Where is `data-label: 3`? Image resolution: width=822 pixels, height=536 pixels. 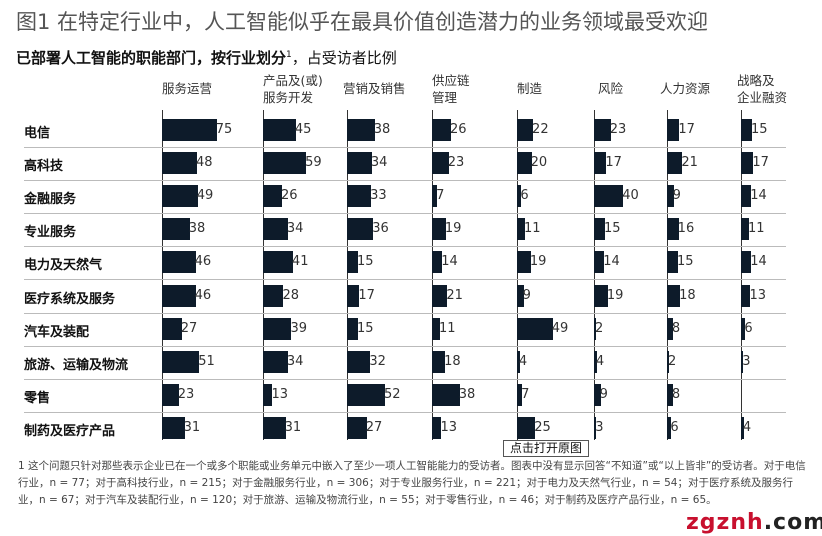
data-label: 3 is located at coordinates (599, 427).